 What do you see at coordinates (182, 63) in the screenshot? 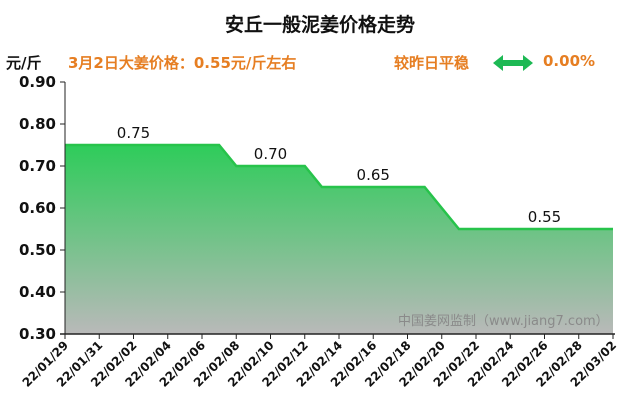
I see `price-info: 3月2日大姜价格：0.55元/斤左右` at bounding box center [182, 63].